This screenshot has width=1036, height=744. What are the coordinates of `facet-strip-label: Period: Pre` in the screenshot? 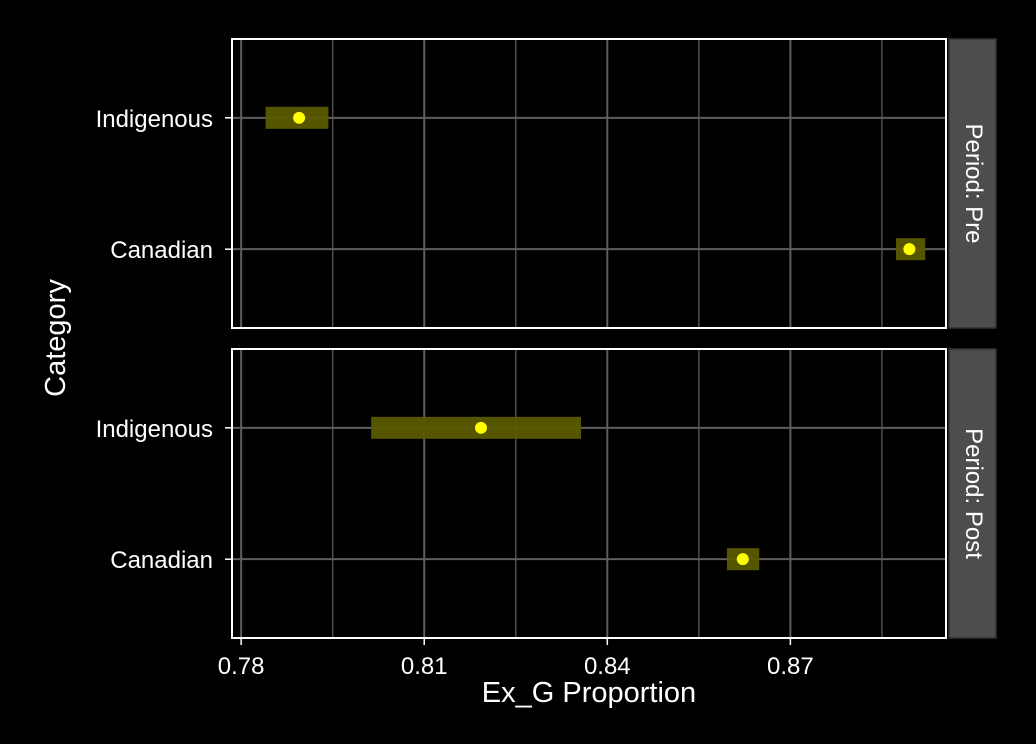 It's located at (973, 183).